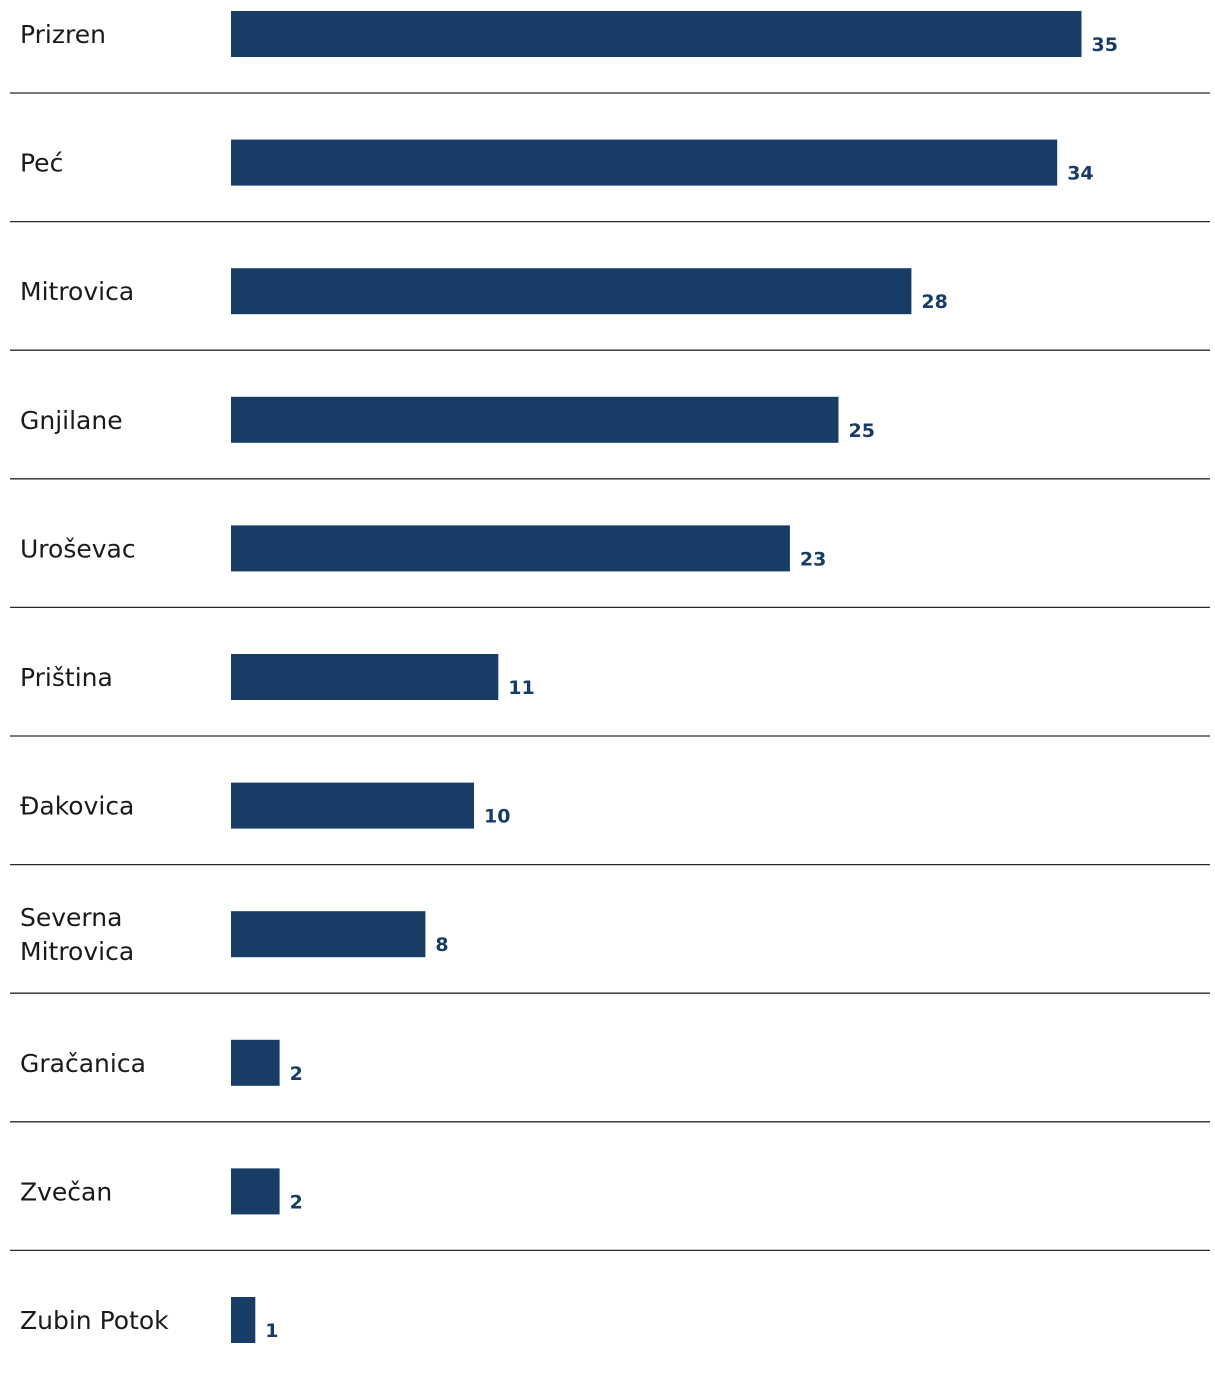  Describe the element at coordinates (1105, 45) in the screenshot. I see `value-label: 35` at that location.